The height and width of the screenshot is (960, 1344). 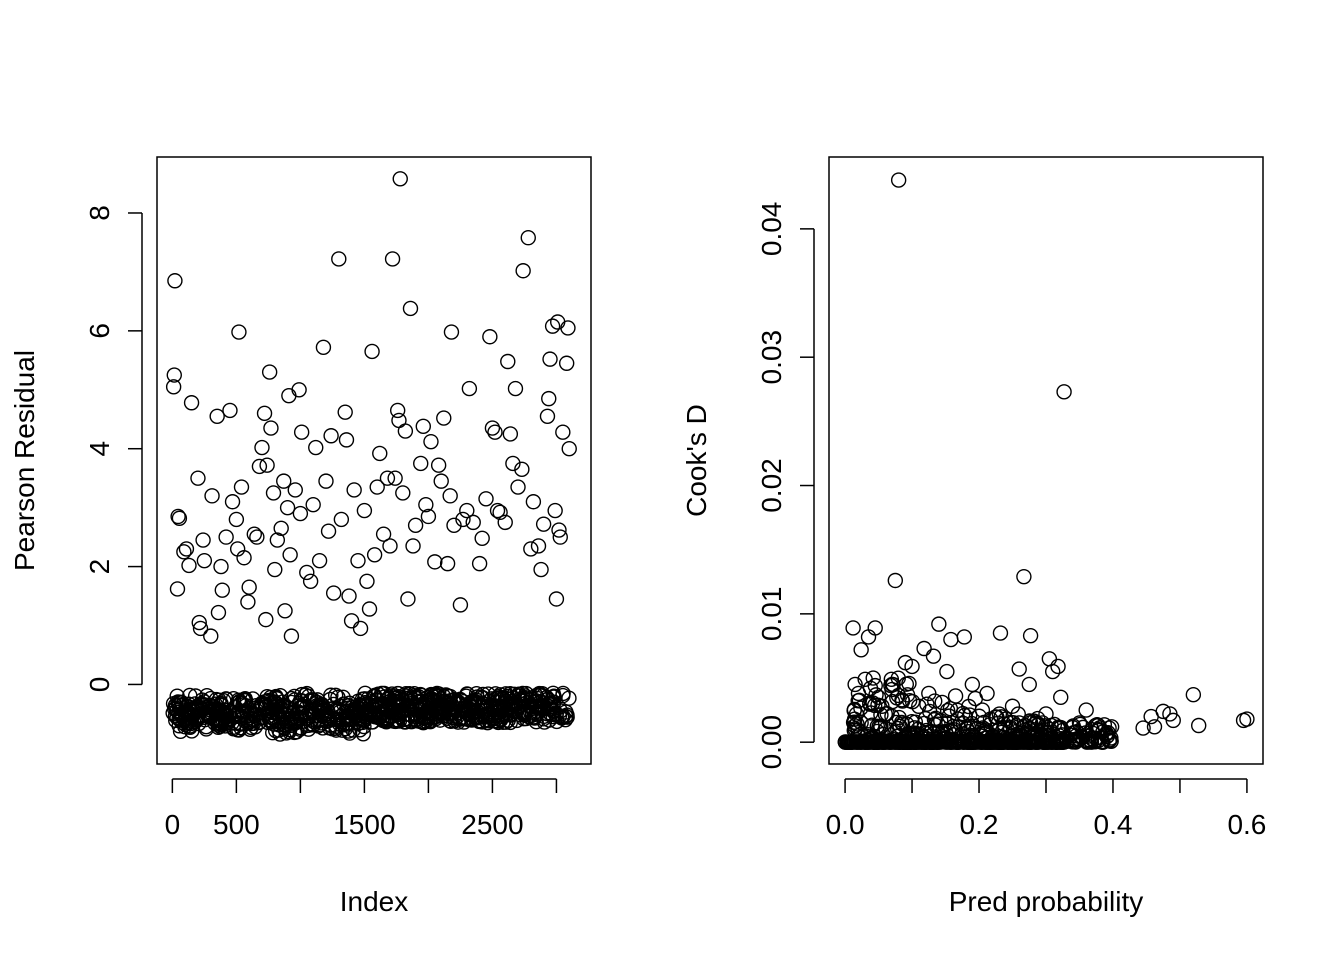 What do you see at coordinates (696, 460) in the screenshot?
I see `y-axis-title: Cook's D` at bounding box center [696, 460].